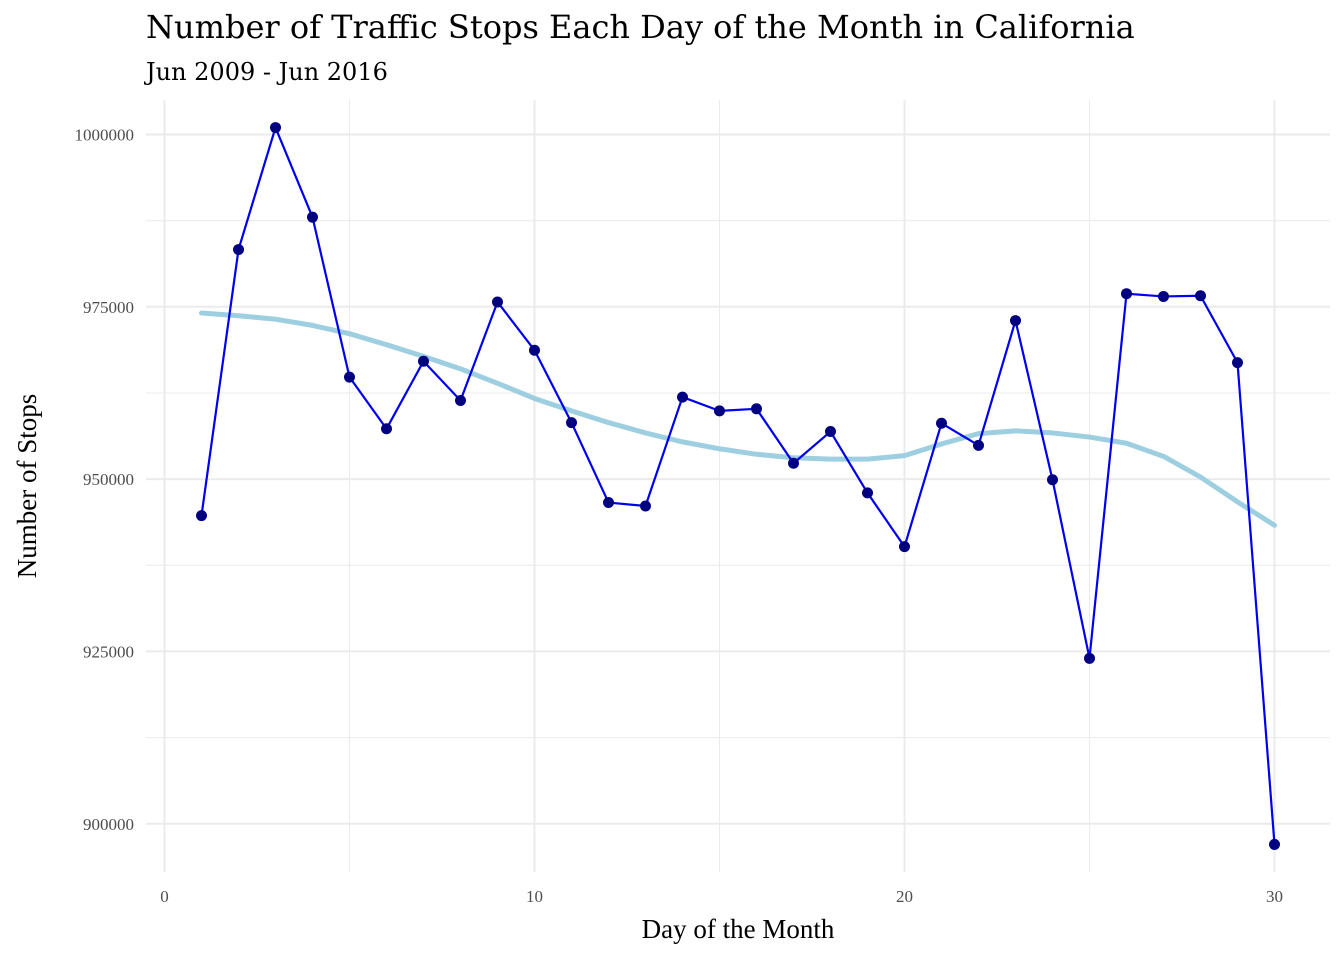 This screenshot has height=960, width=1344. Describe the element at coordinates (108, 824) in the screenshot. I see `y-tick-label: 900000` at that location.